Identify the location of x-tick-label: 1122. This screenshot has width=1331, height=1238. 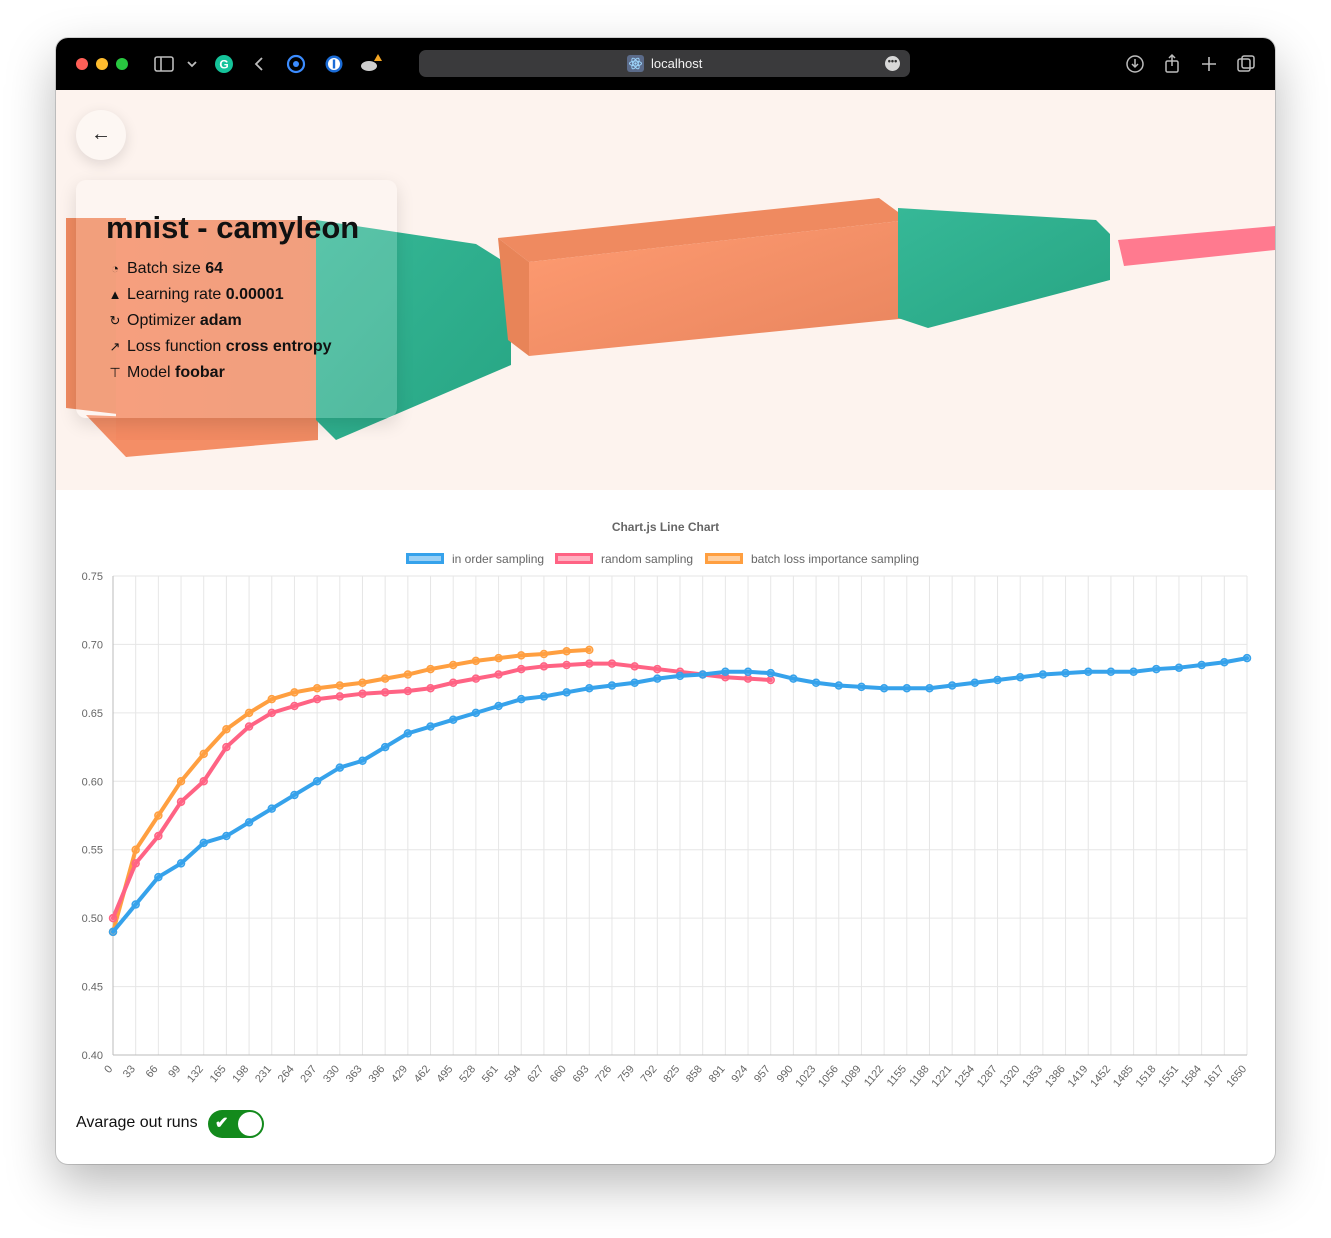
(874, 1076).